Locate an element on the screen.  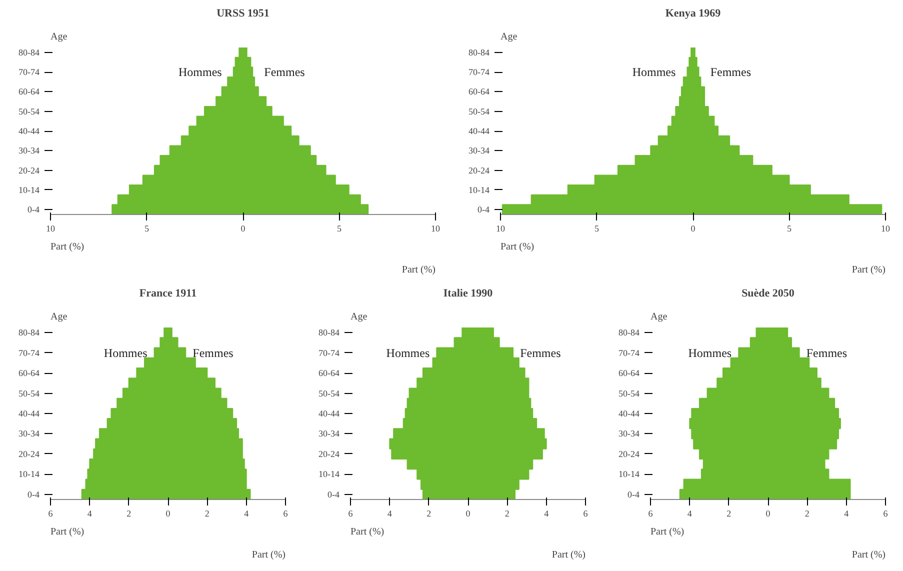
chart-title: Suède 2050 is located at coordinates (768, 294).